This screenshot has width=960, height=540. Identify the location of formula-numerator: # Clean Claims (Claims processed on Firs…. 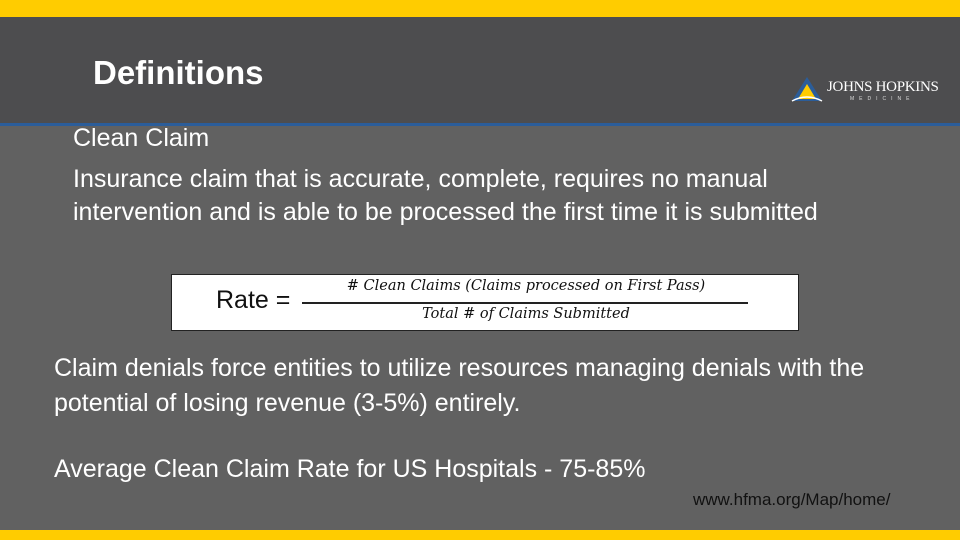
(526, 286).